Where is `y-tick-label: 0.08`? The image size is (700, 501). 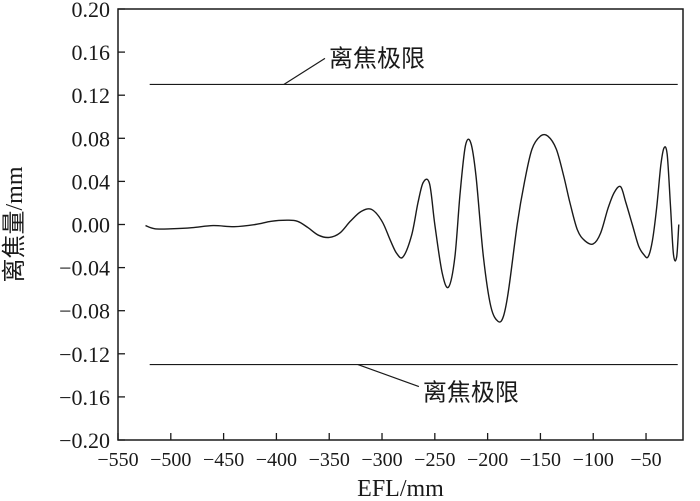 y-tick-label: 0.08 is located at coordinates (91, 138).